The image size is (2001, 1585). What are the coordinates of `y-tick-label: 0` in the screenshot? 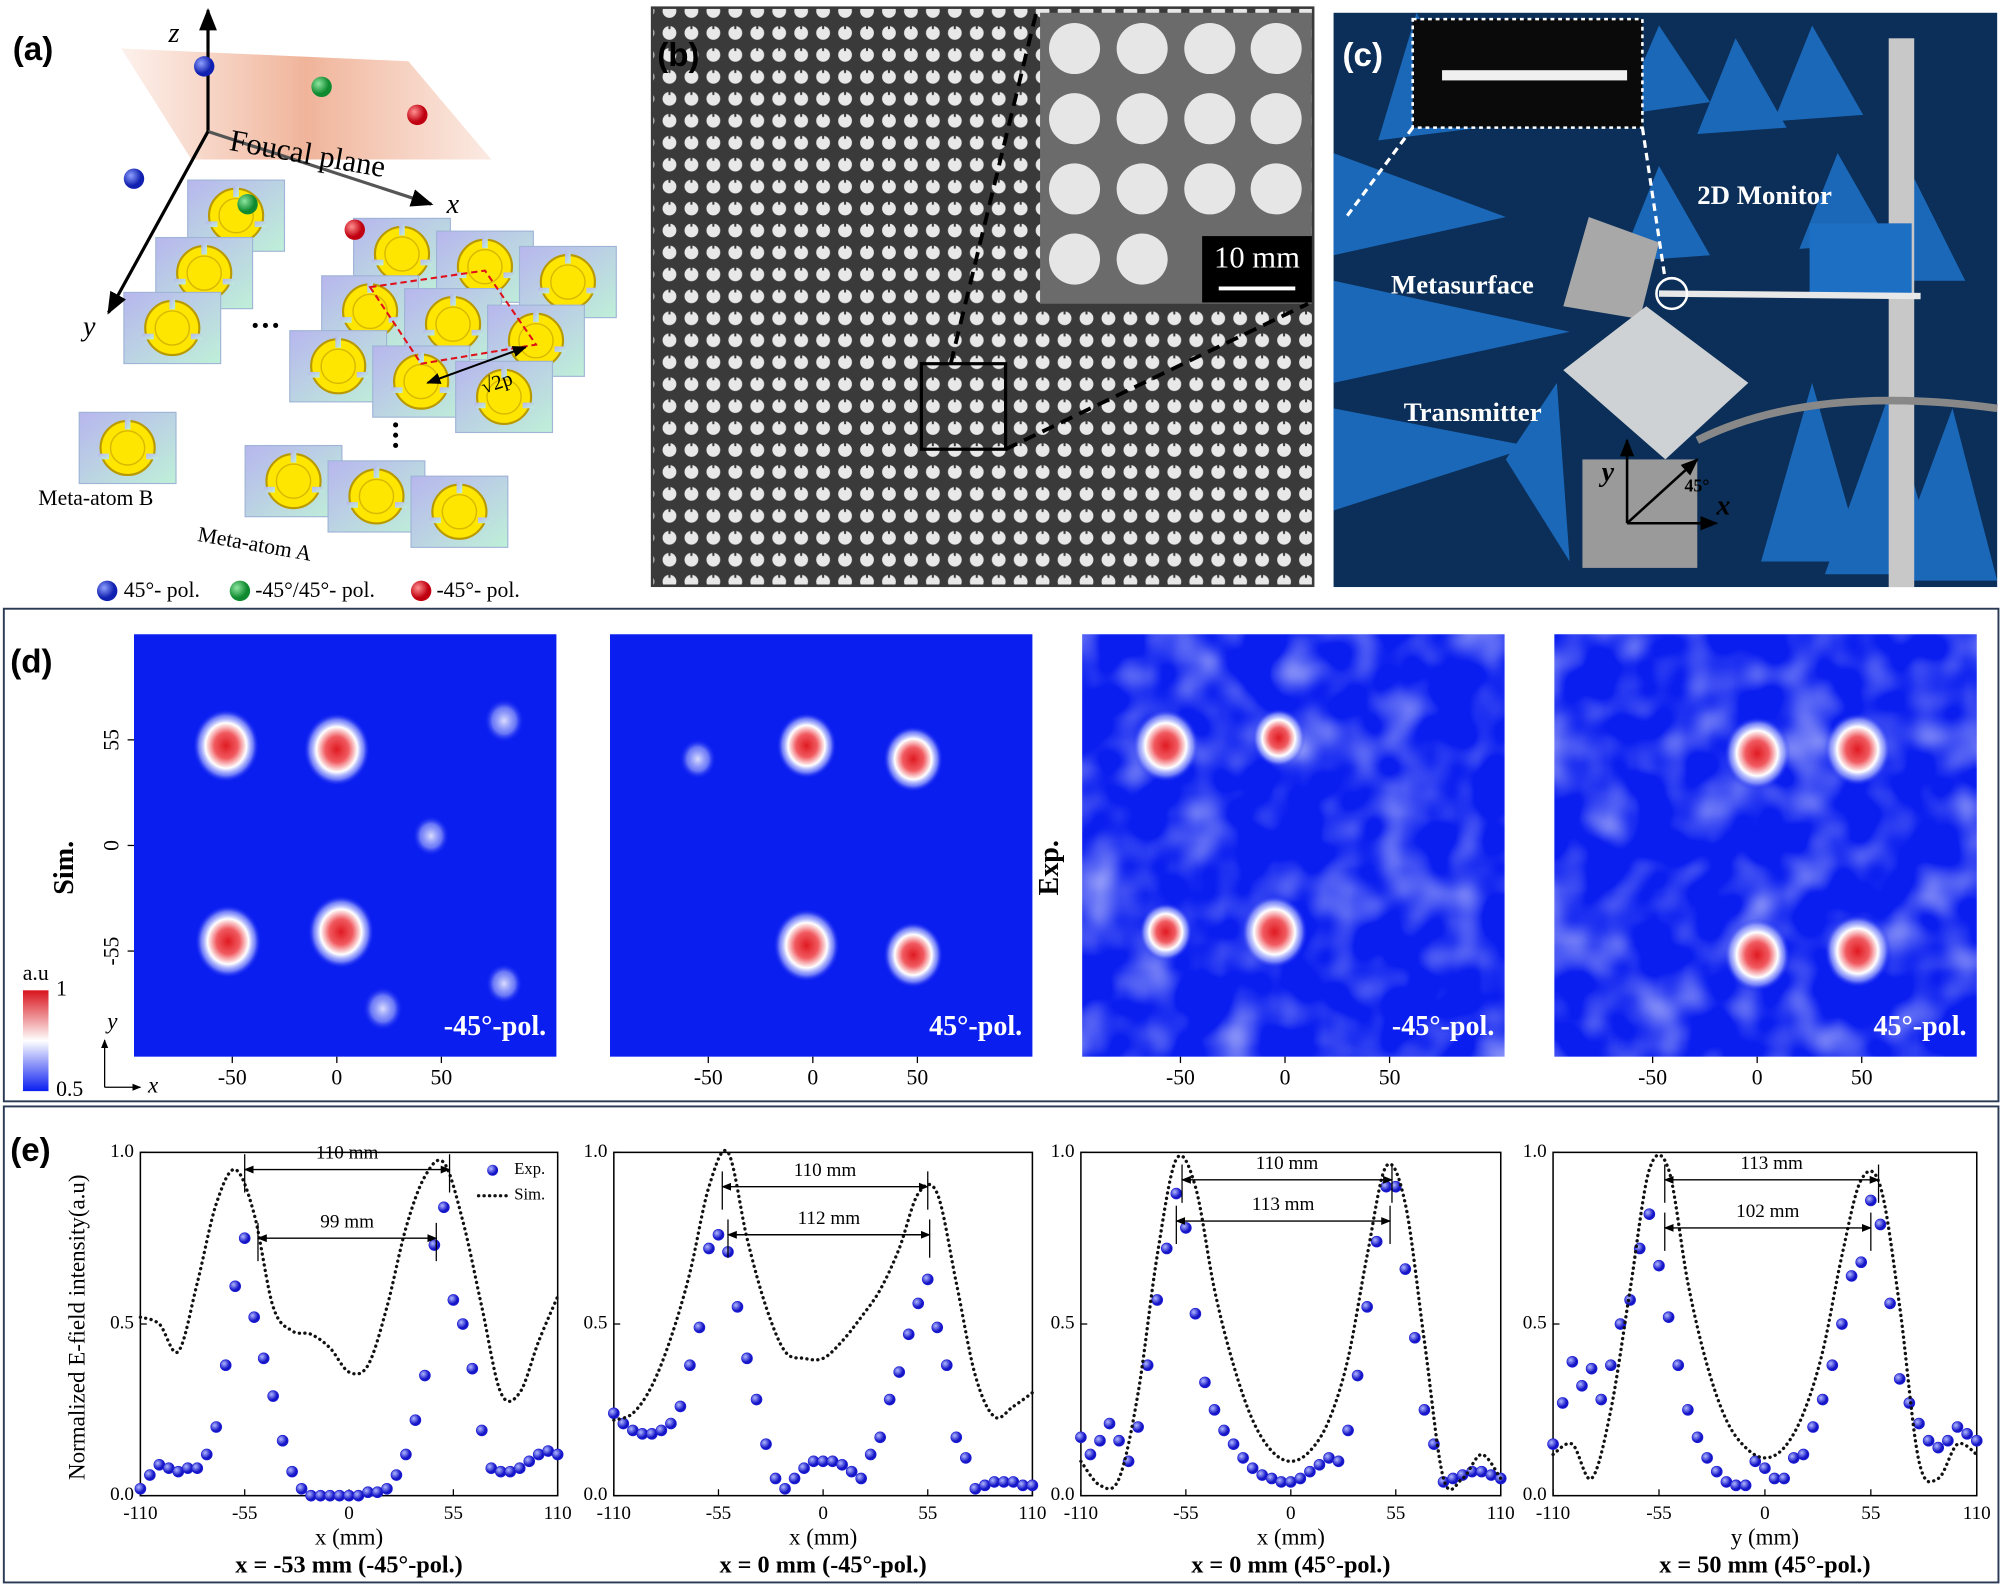 It's located at (112, 845).